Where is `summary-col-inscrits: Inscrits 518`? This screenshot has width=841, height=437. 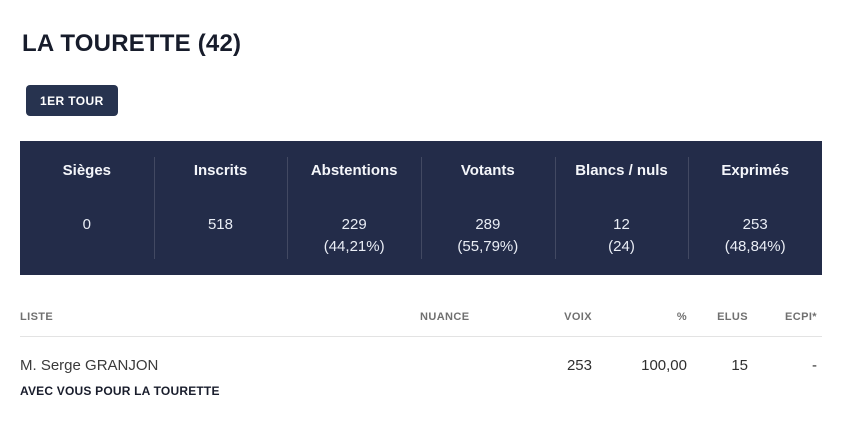 summary-col-inscrits: Inscrits 518 is located at coordinates (220, 208).